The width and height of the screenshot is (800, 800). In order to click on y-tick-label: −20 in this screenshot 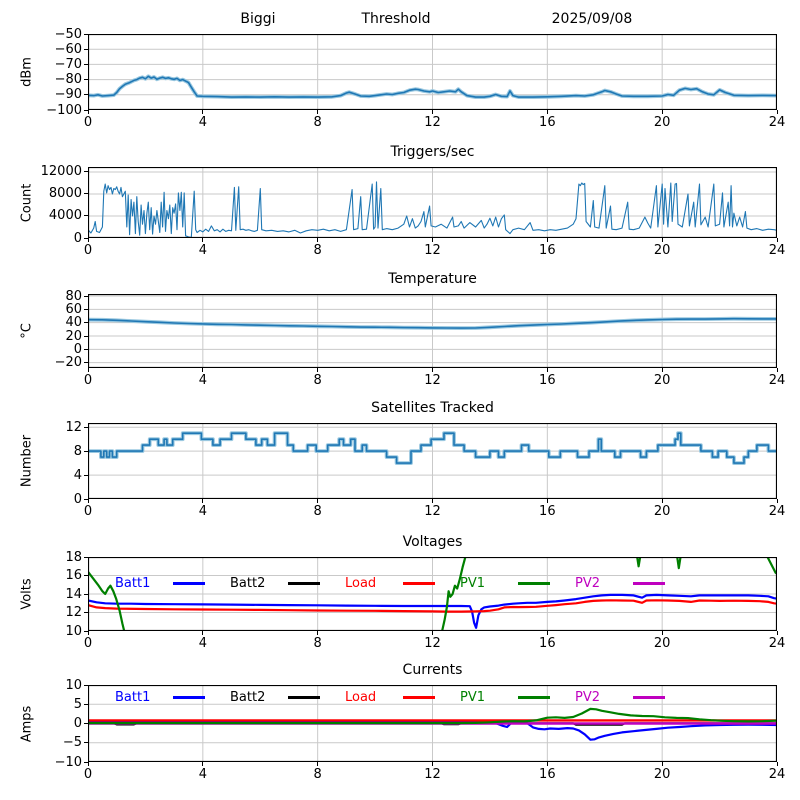, I will do `click(68, 363)`.